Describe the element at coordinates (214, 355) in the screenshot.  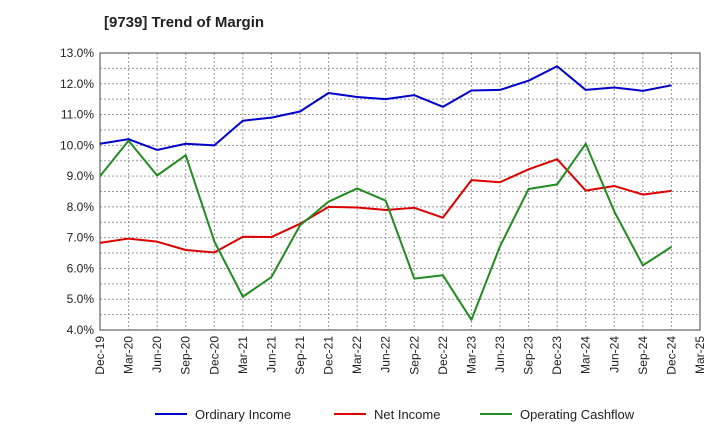
I see `x-tick-label: Dec-20` at that location.